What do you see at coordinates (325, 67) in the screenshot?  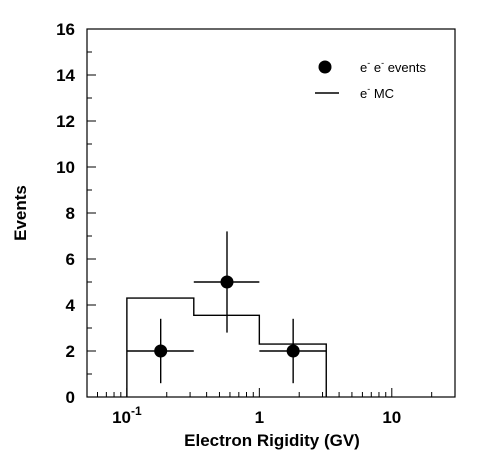 I see `legend-marker-events` at bounding box center [325, 67].